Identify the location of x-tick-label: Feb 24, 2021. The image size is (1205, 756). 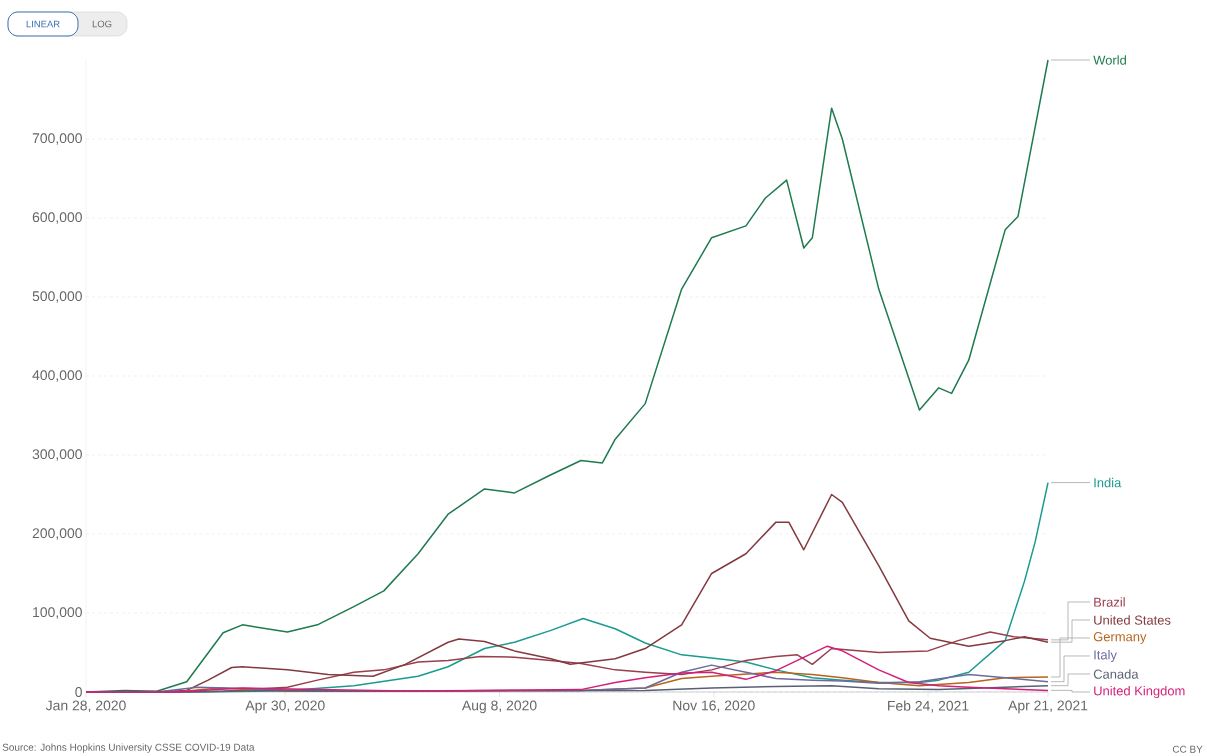
(928, 706).